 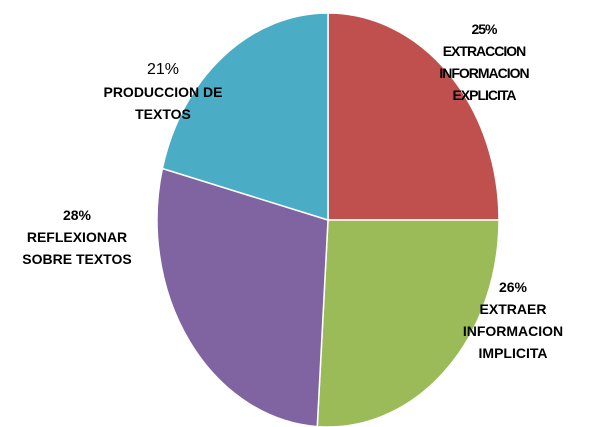 I want to click on category-label: EXTRACCION INFORMACION EXPLICITA, so click(x=484, y=73).